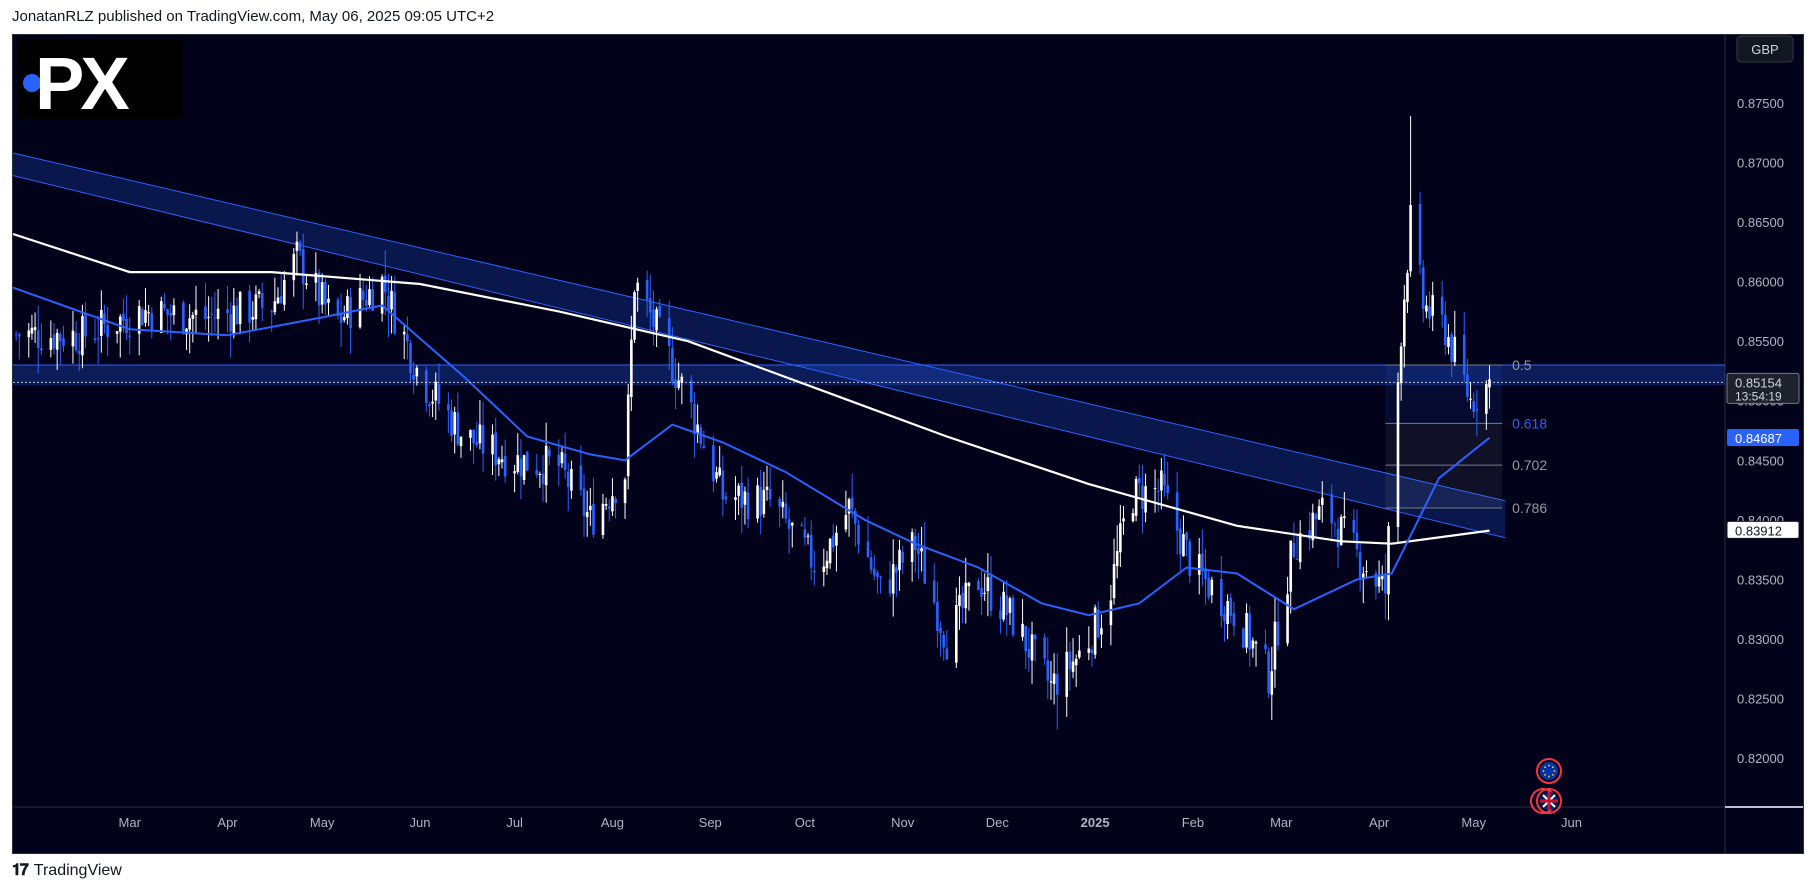 The width and height of the screenshot is (1814, 896). Describe the element at coordinates (1760, 699) in the screenshot. I see `y-tick-label: 0.82500` at that location.